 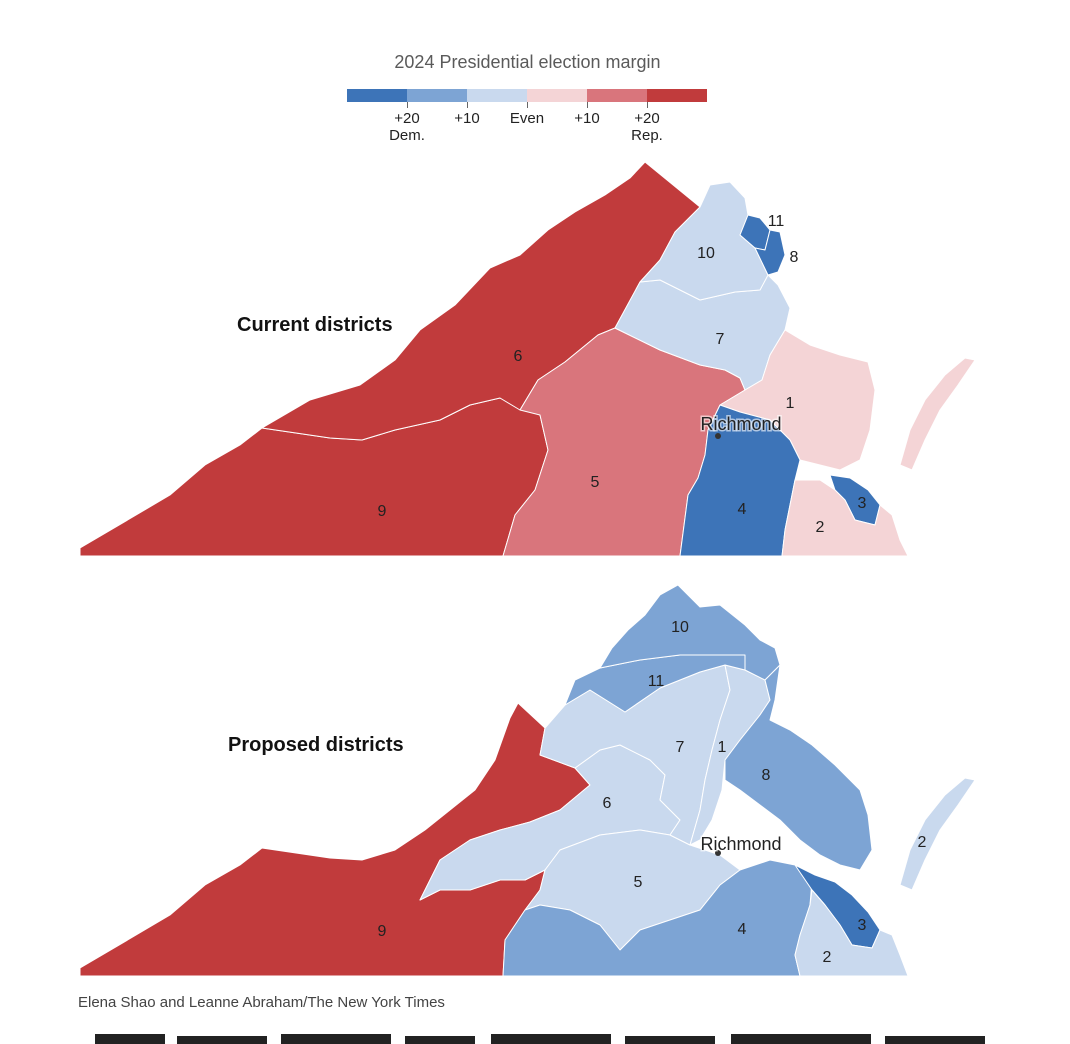 What do you see at coordinates (545, 1033) in the screenshot?
I see `cut-off-text-fragment` at bounding box center [545, 1033].